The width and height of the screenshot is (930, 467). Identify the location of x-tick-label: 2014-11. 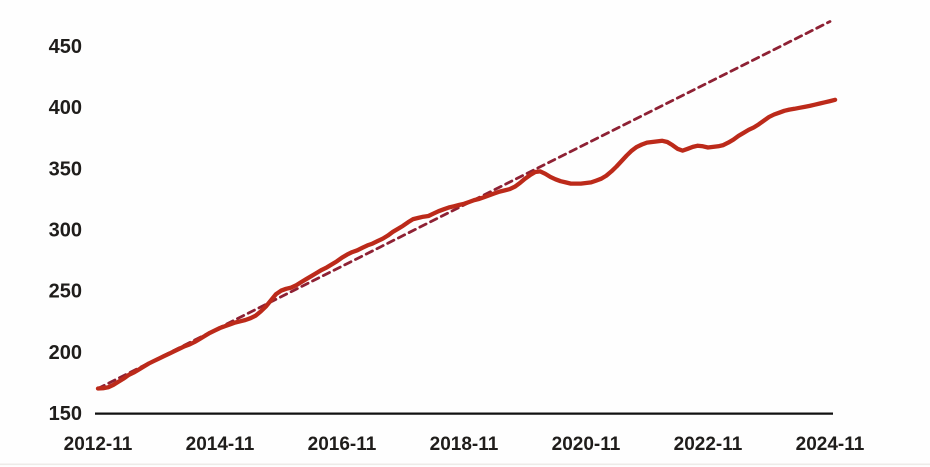
(220, 444).